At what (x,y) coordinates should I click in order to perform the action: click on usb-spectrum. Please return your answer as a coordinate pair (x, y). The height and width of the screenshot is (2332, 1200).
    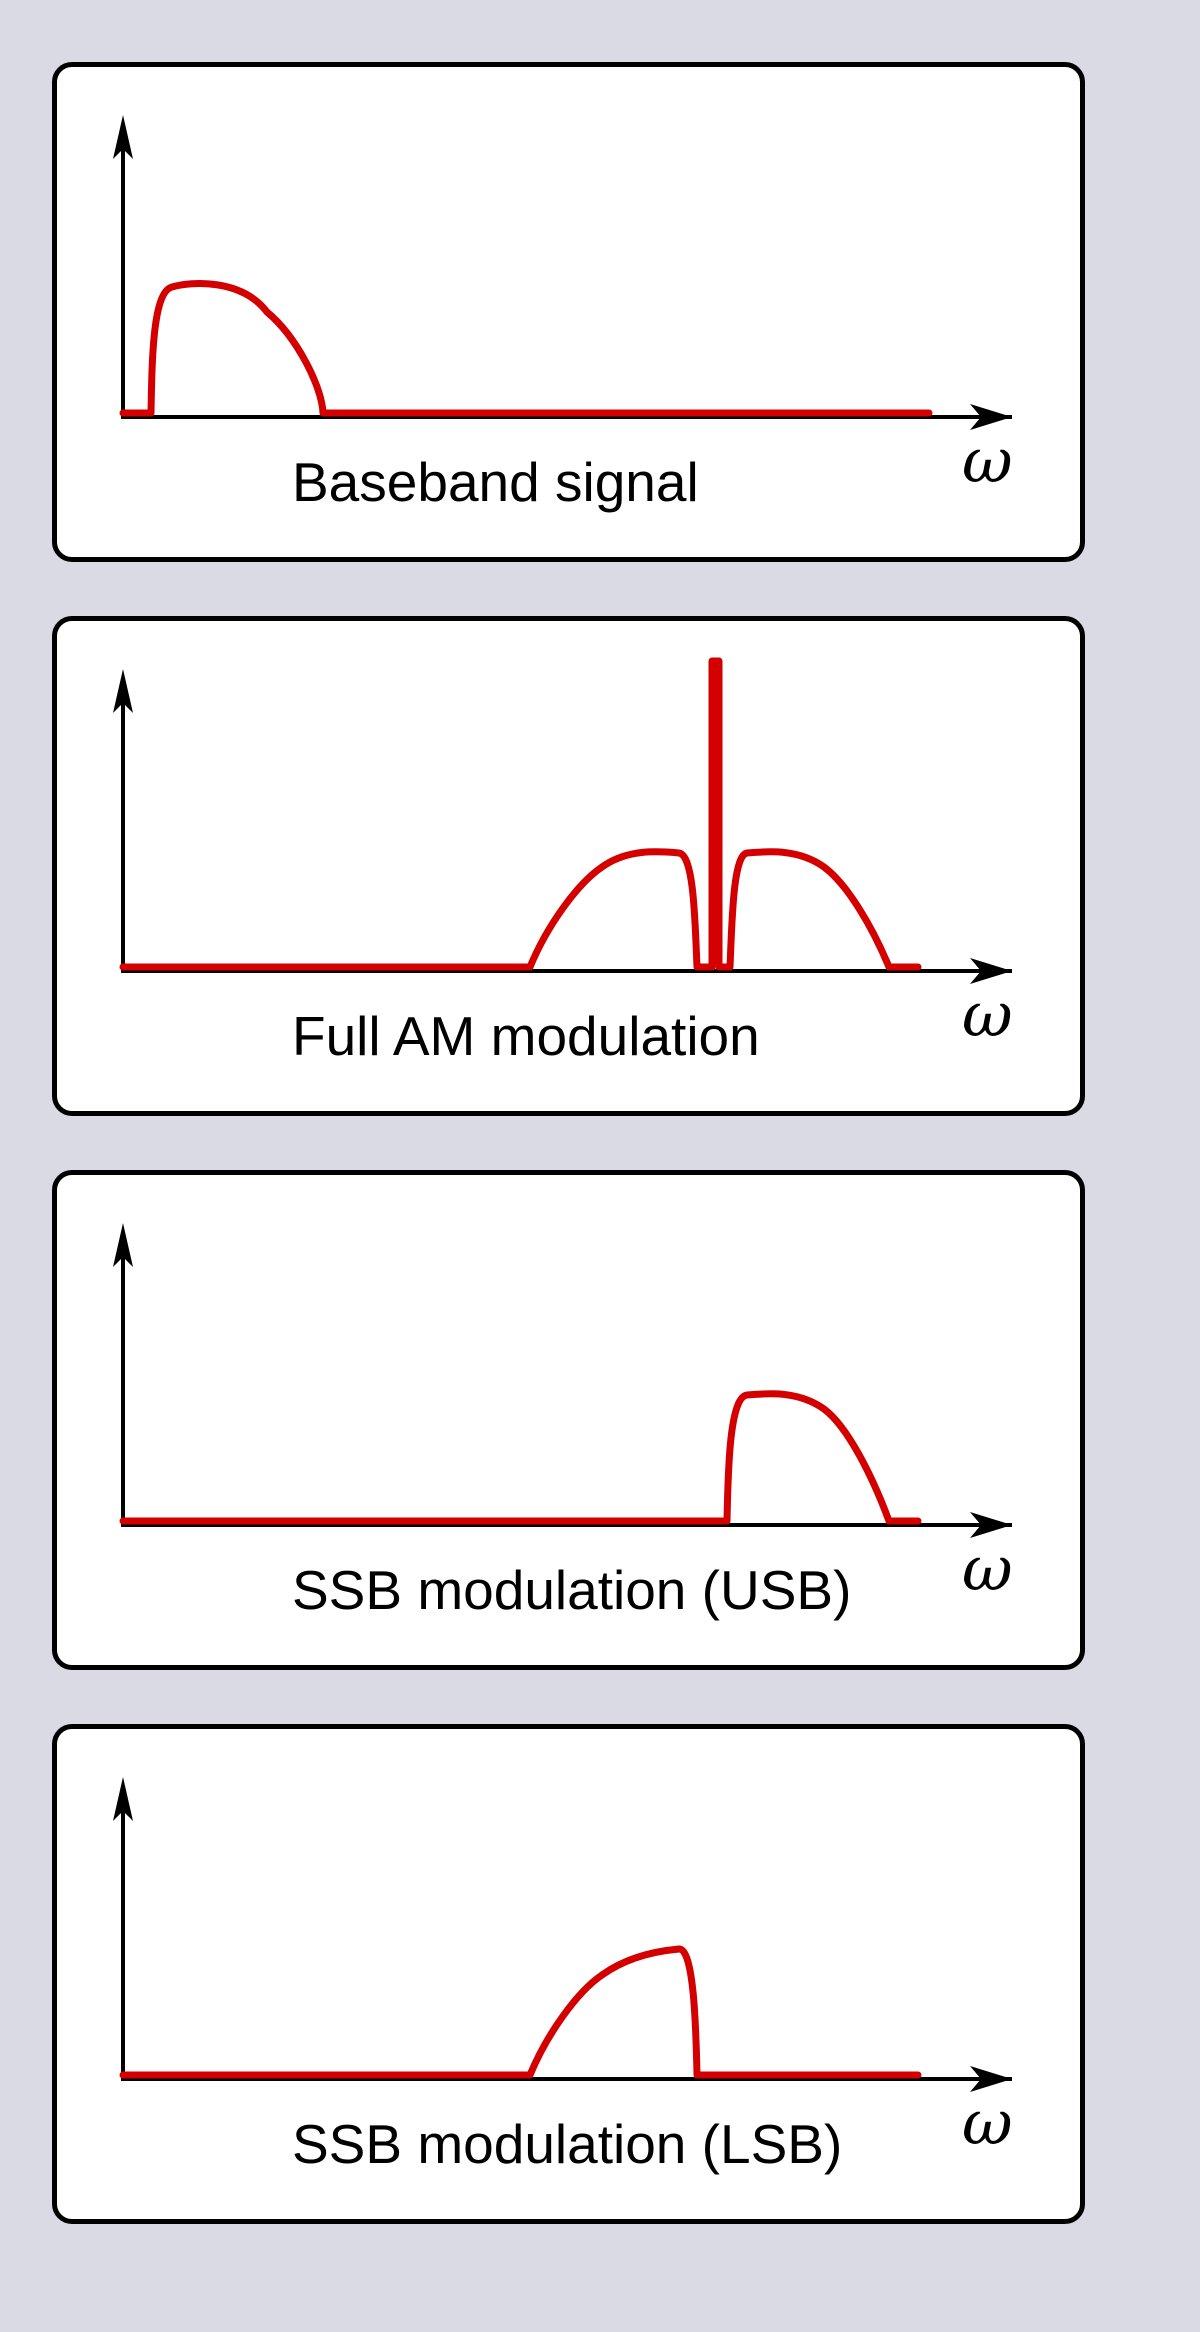
    Looking at the image, I should click on (520, 1457).